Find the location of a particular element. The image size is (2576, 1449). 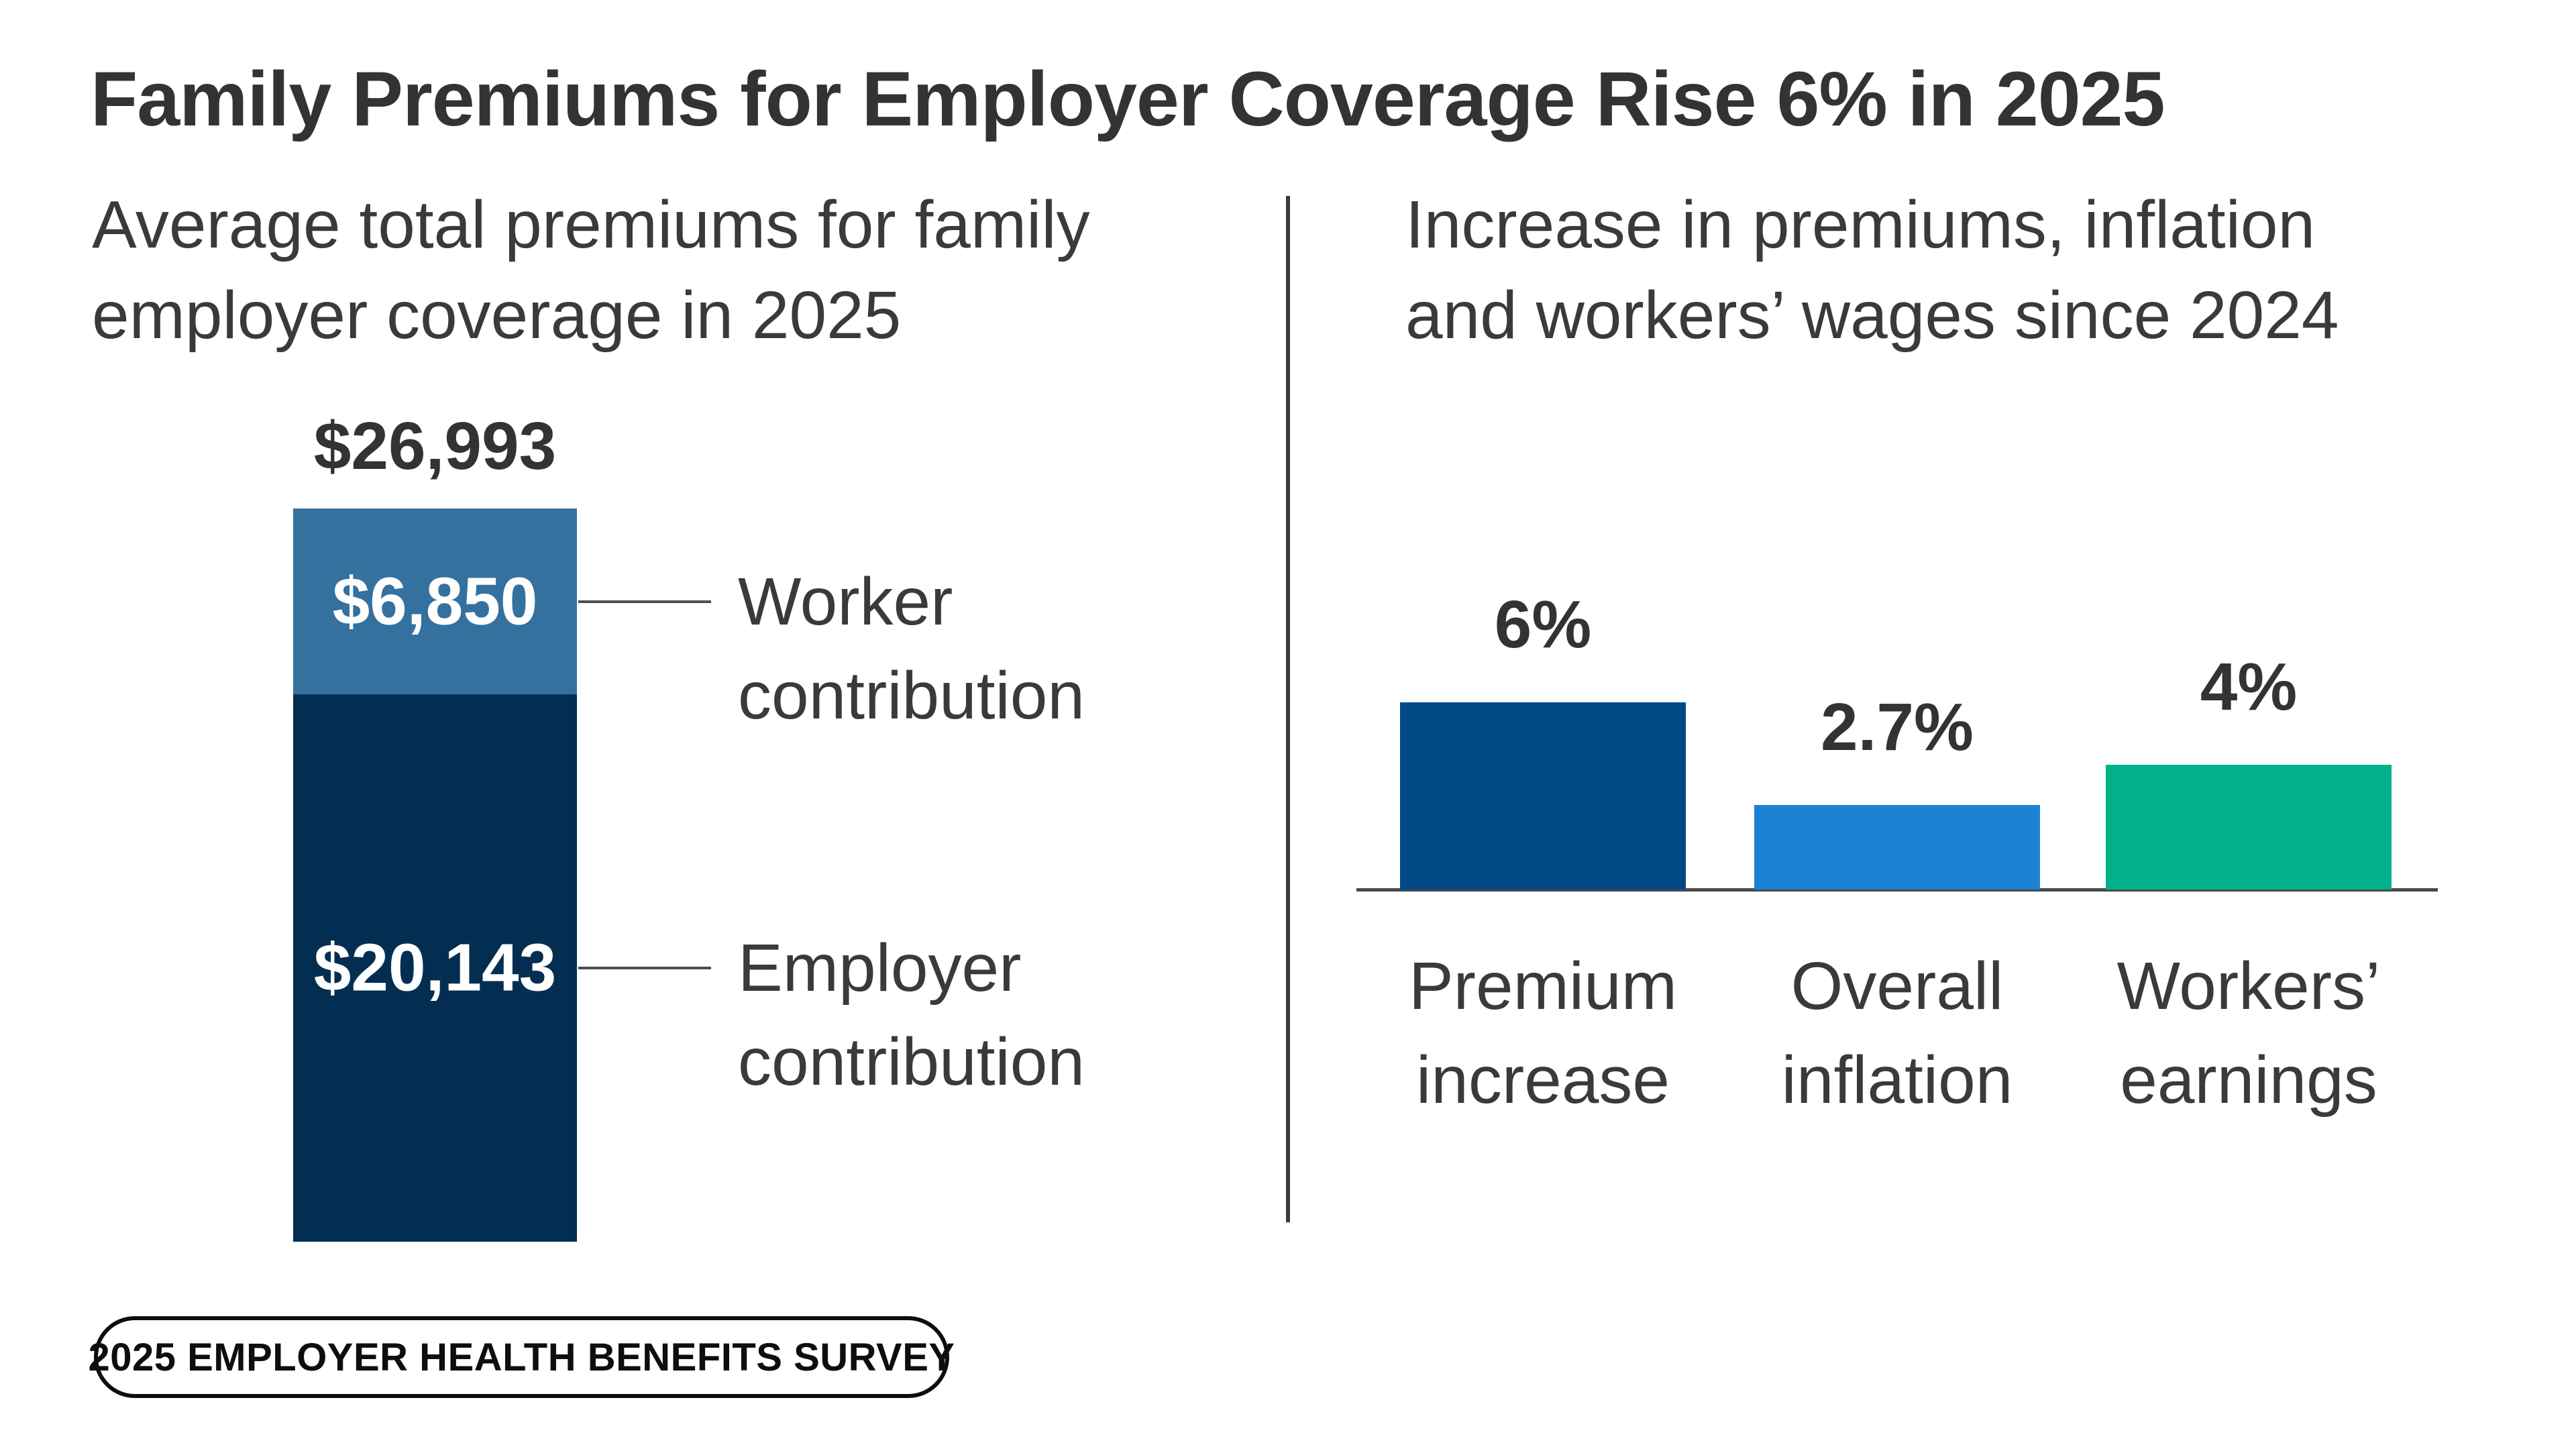

stacked-premium-bar: $6,850 $20,143 is located at coordinates (435, 875).